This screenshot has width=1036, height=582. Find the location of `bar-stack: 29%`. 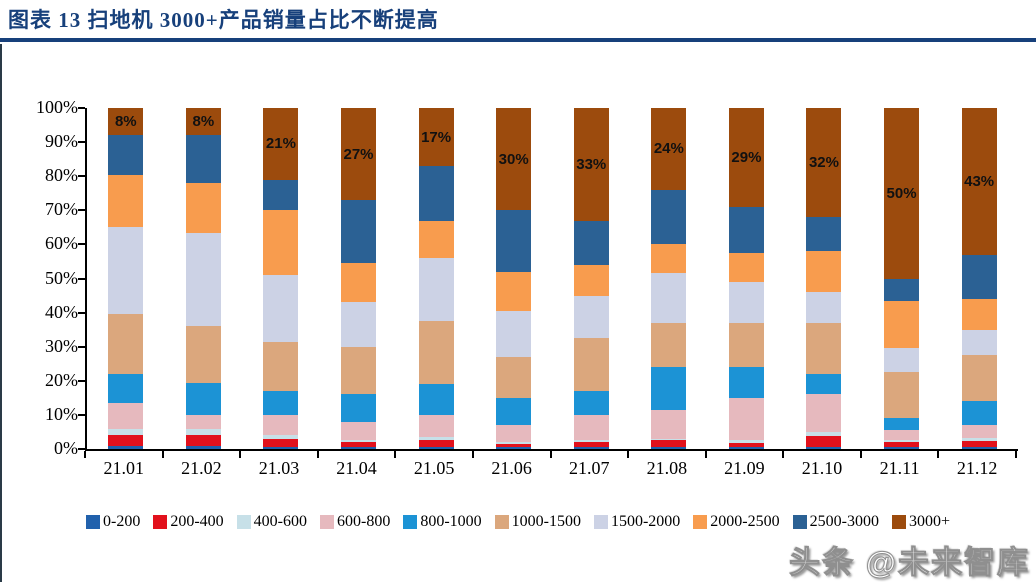

bar-stack: 29% is located at coordinates (746, 278).